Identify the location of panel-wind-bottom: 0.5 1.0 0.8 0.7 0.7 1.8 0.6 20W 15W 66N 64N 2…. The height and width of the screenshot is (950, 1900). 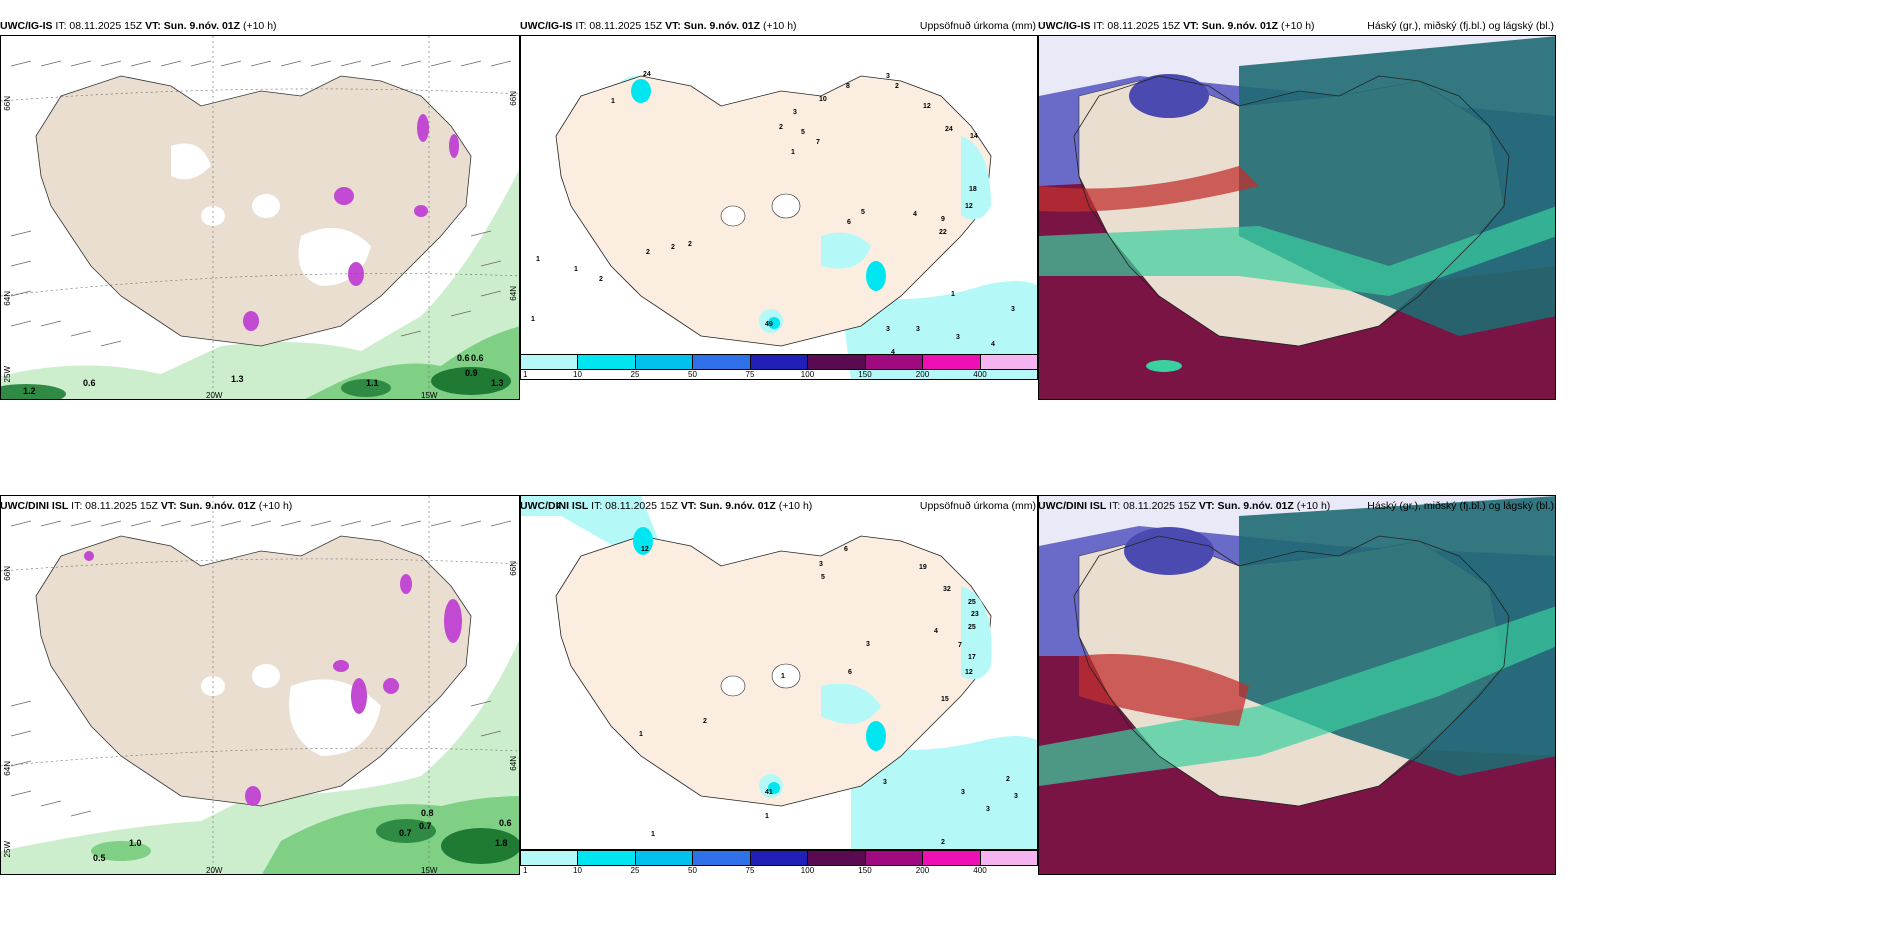
(260, 685).